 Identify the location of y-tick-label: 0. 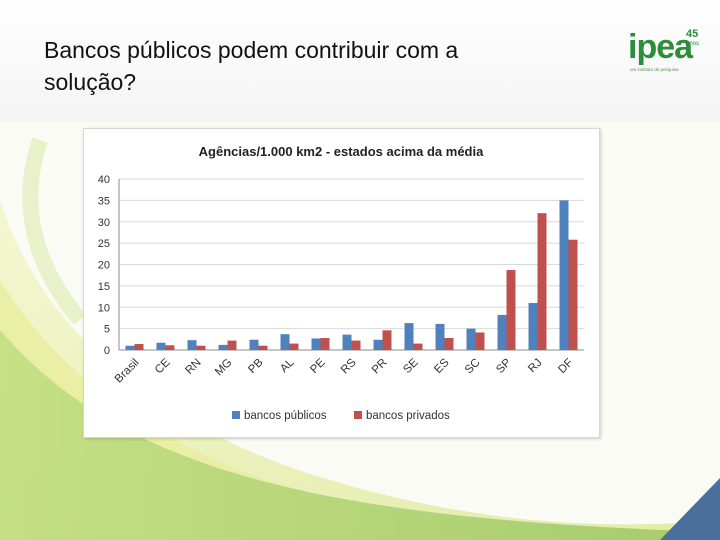
(107, 351).